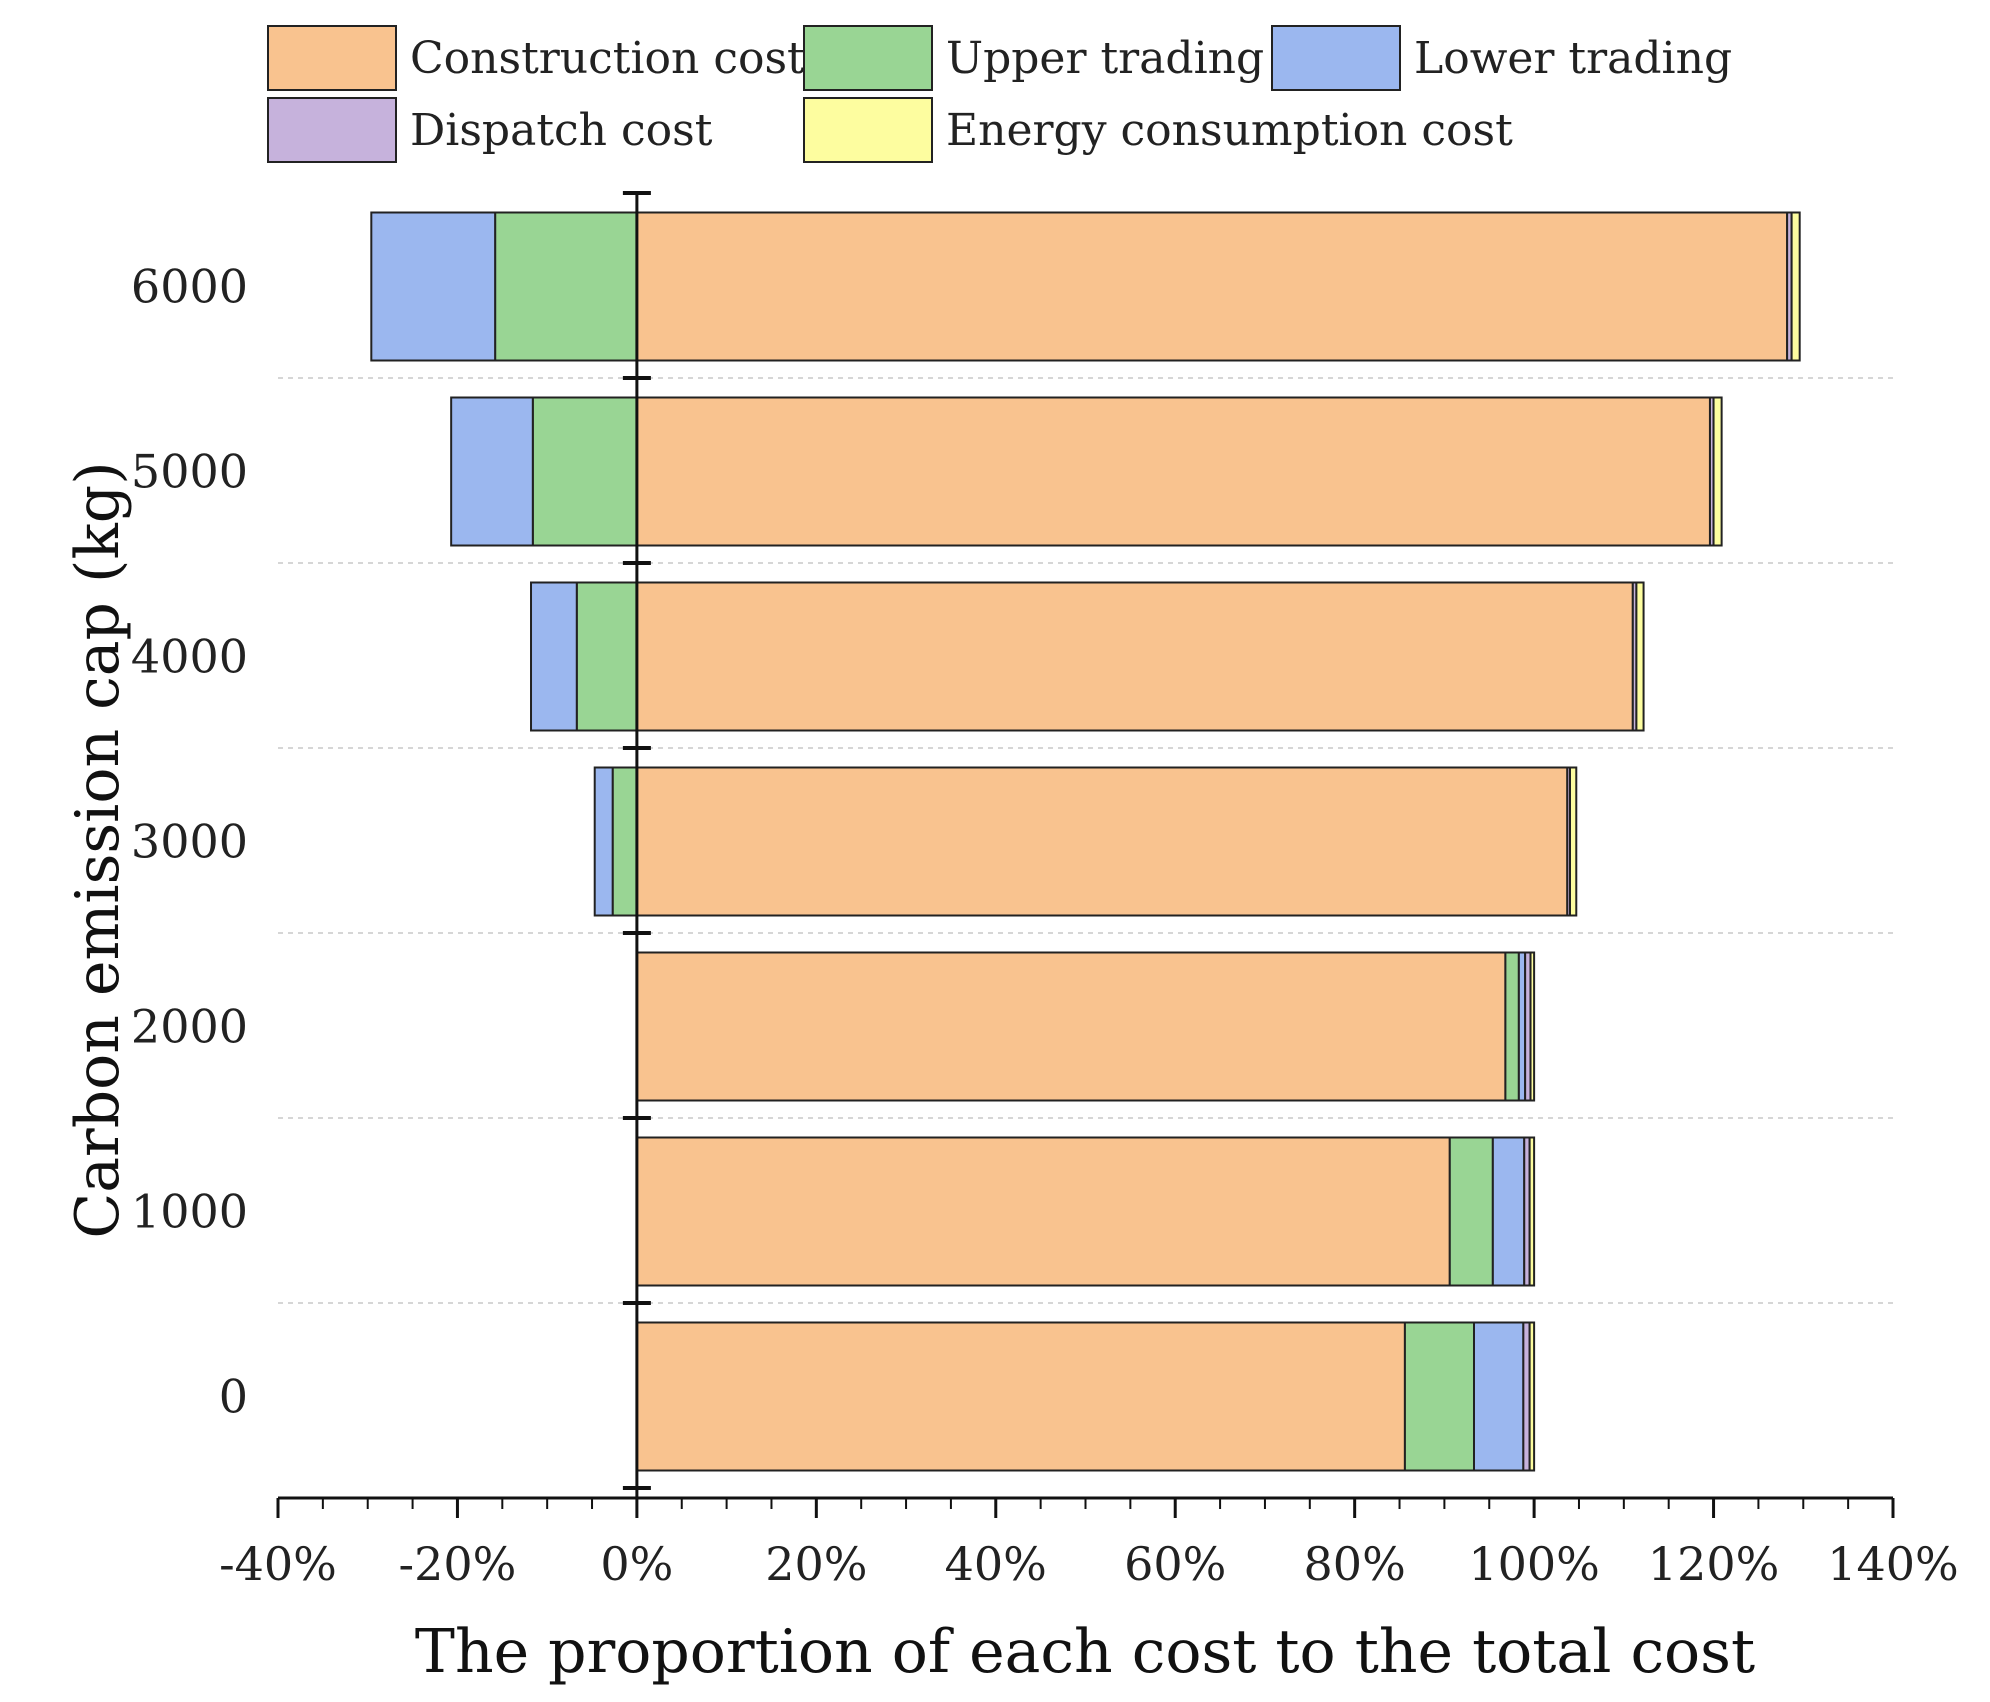 The width and height of the screenshot is (1990, 1702). What do you see at coordinates (1714, 1564) in the screenshot?
I see `x-tick-label: 120%` at bounding box center [1714, 1564].